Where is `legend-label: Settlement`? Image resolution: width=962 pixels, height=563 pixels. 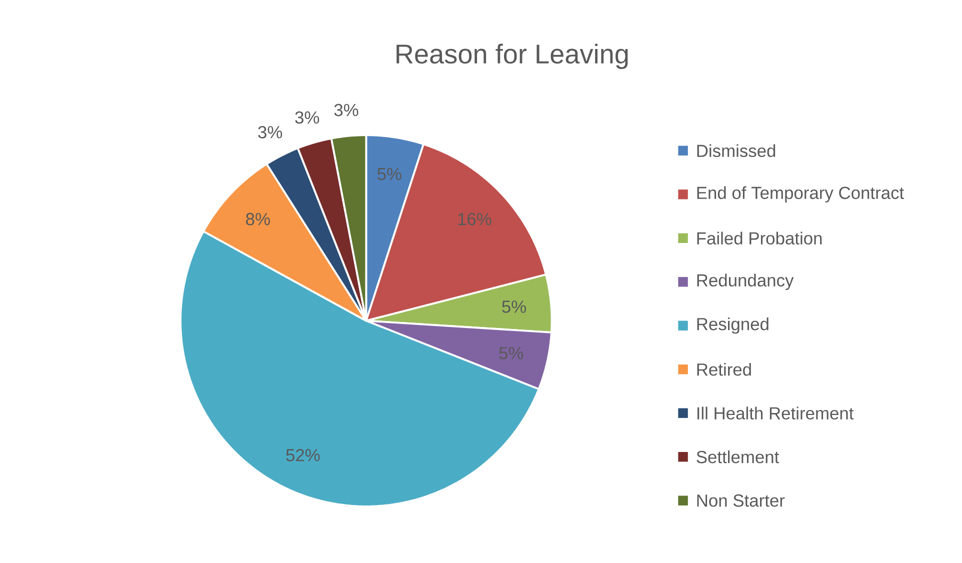 legend-label: Settlement is located at coordinates (738, 457).